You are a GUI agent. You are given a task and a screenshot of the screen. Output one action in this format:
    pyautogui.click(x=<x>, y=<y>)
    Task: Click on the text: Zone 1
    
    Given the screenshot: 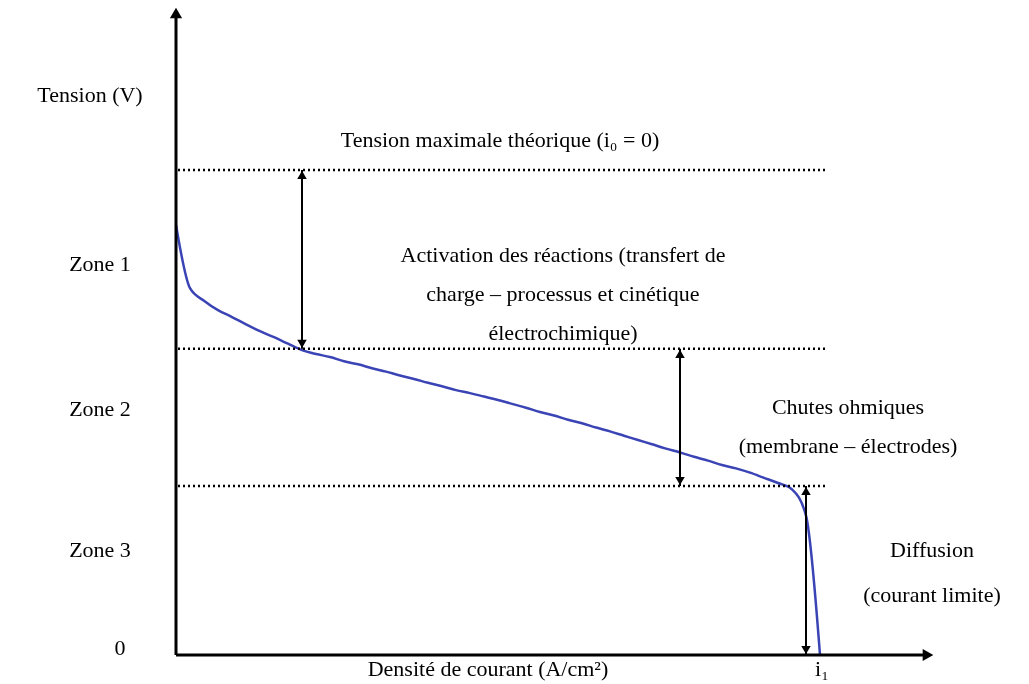 What is the action you would take?
    pyautogui.click(x=100, y=263)
    